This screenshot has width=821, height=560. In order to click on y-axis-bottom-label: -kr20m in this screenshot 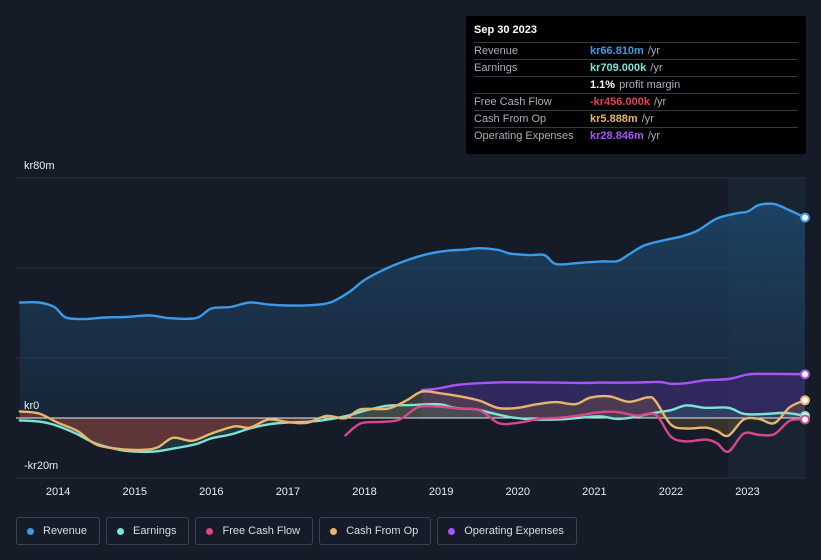, I will do `click(41, 466)`.